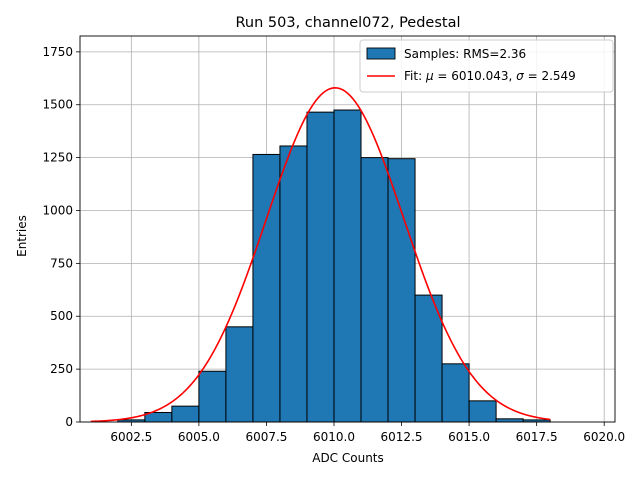 This screenshot has height=484, width=640. What do you see at coordinates (57, 105) in the screenshot?
I see `y-tick-label: 1500` at bounding box center [57, 105].